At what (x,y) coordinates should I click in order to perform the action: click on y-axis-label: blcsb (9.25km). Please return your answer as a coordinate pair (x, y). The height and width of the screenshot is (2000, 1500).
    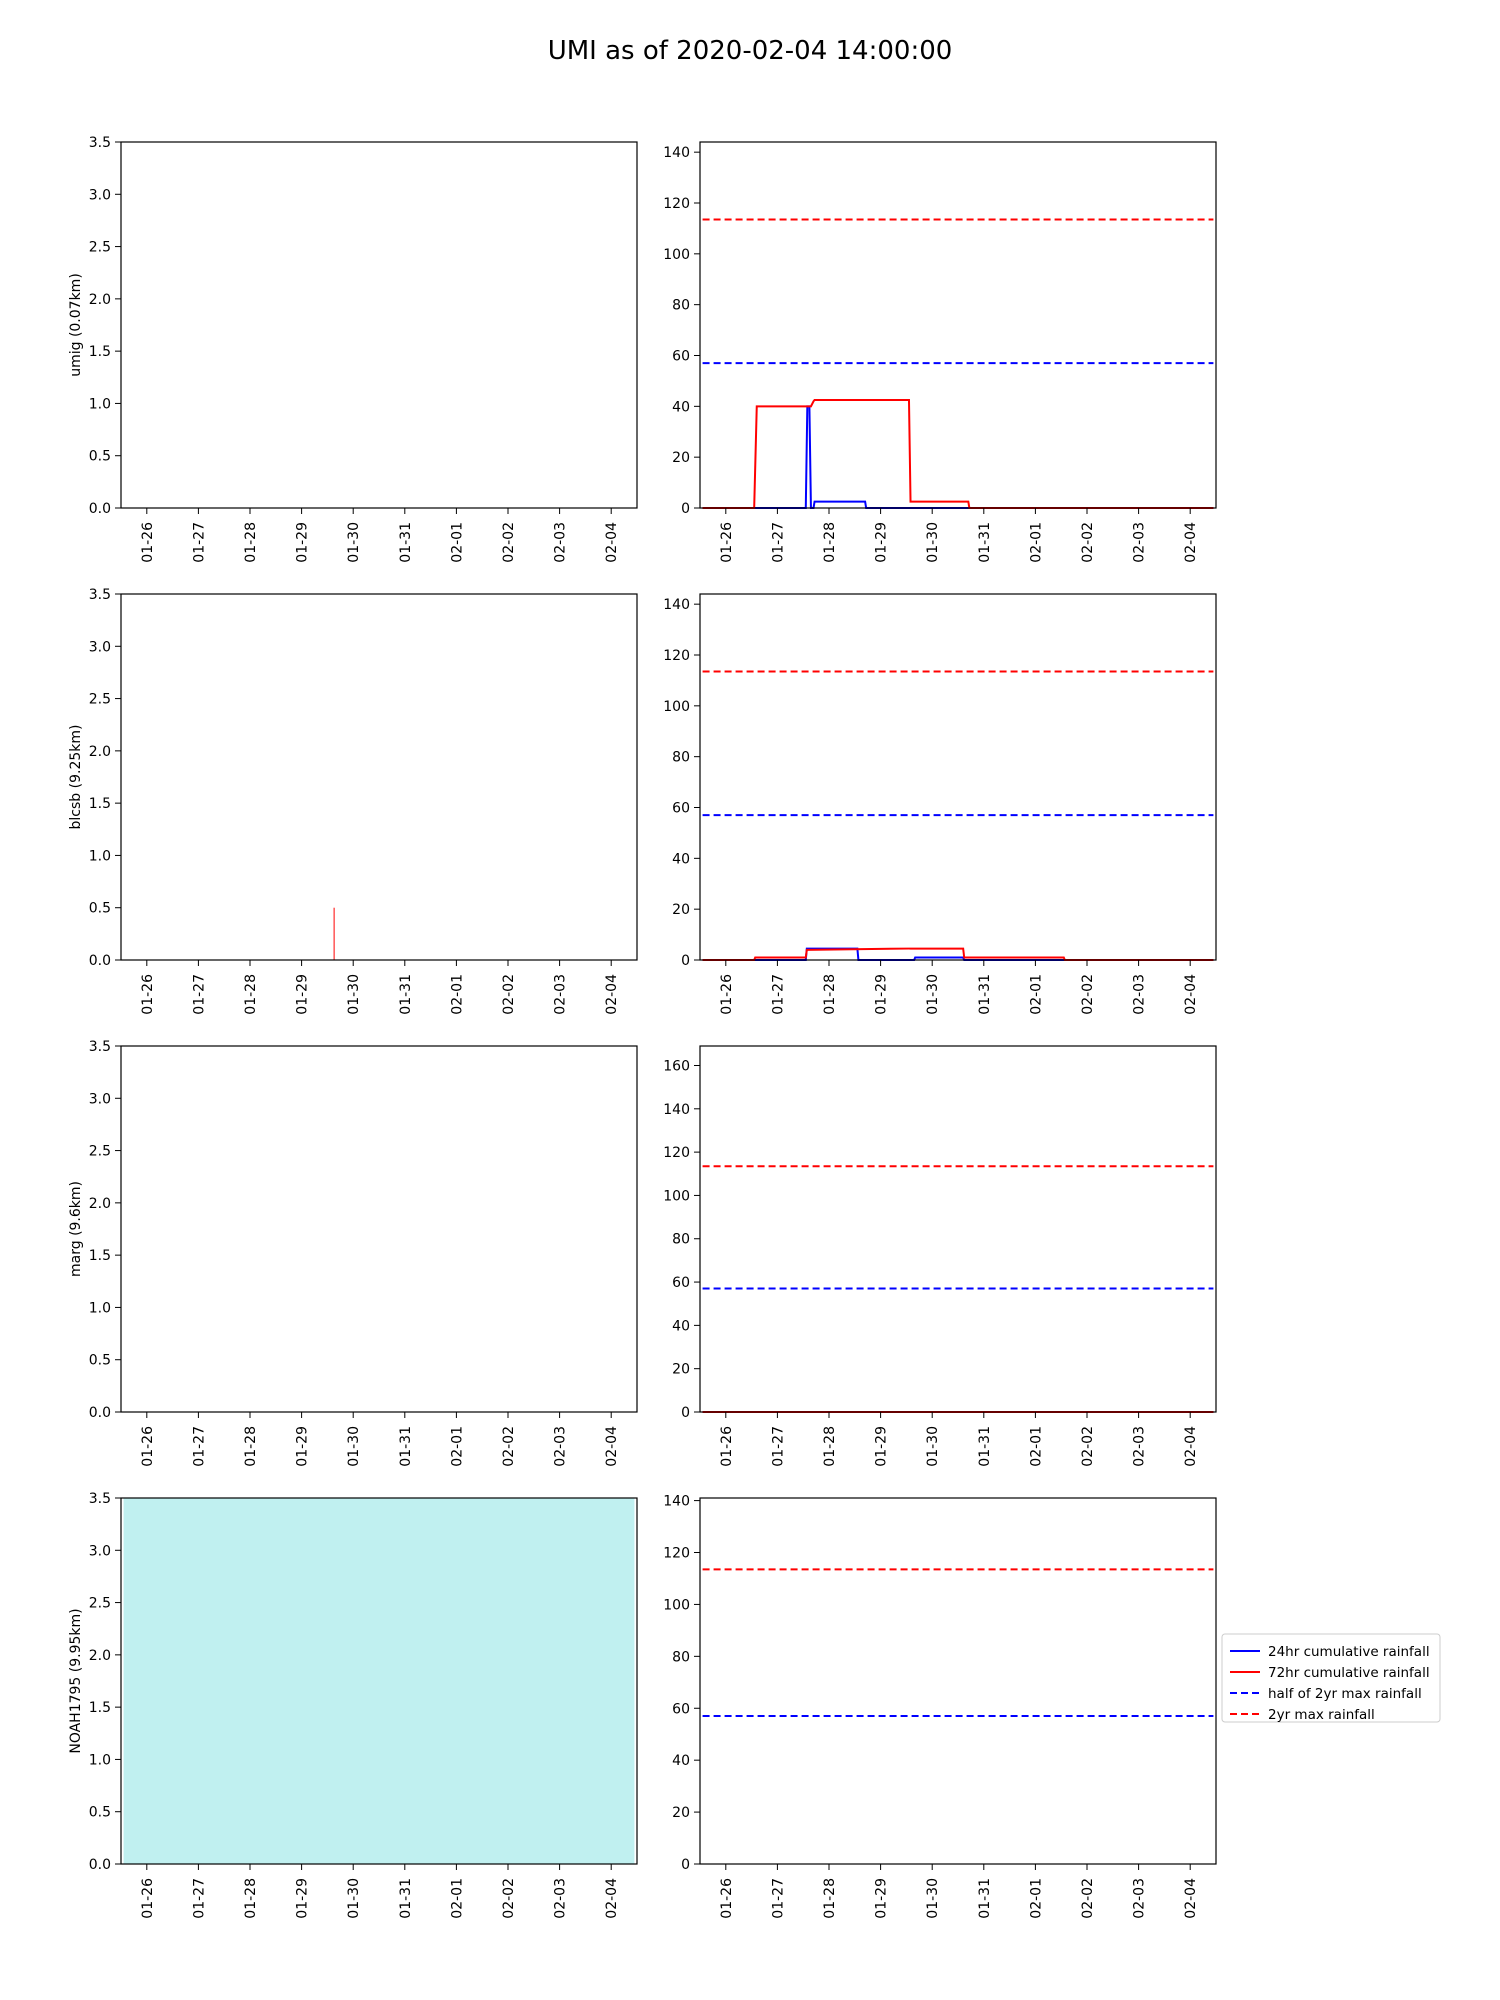
    Looking at the image, I should click on (76, 777).